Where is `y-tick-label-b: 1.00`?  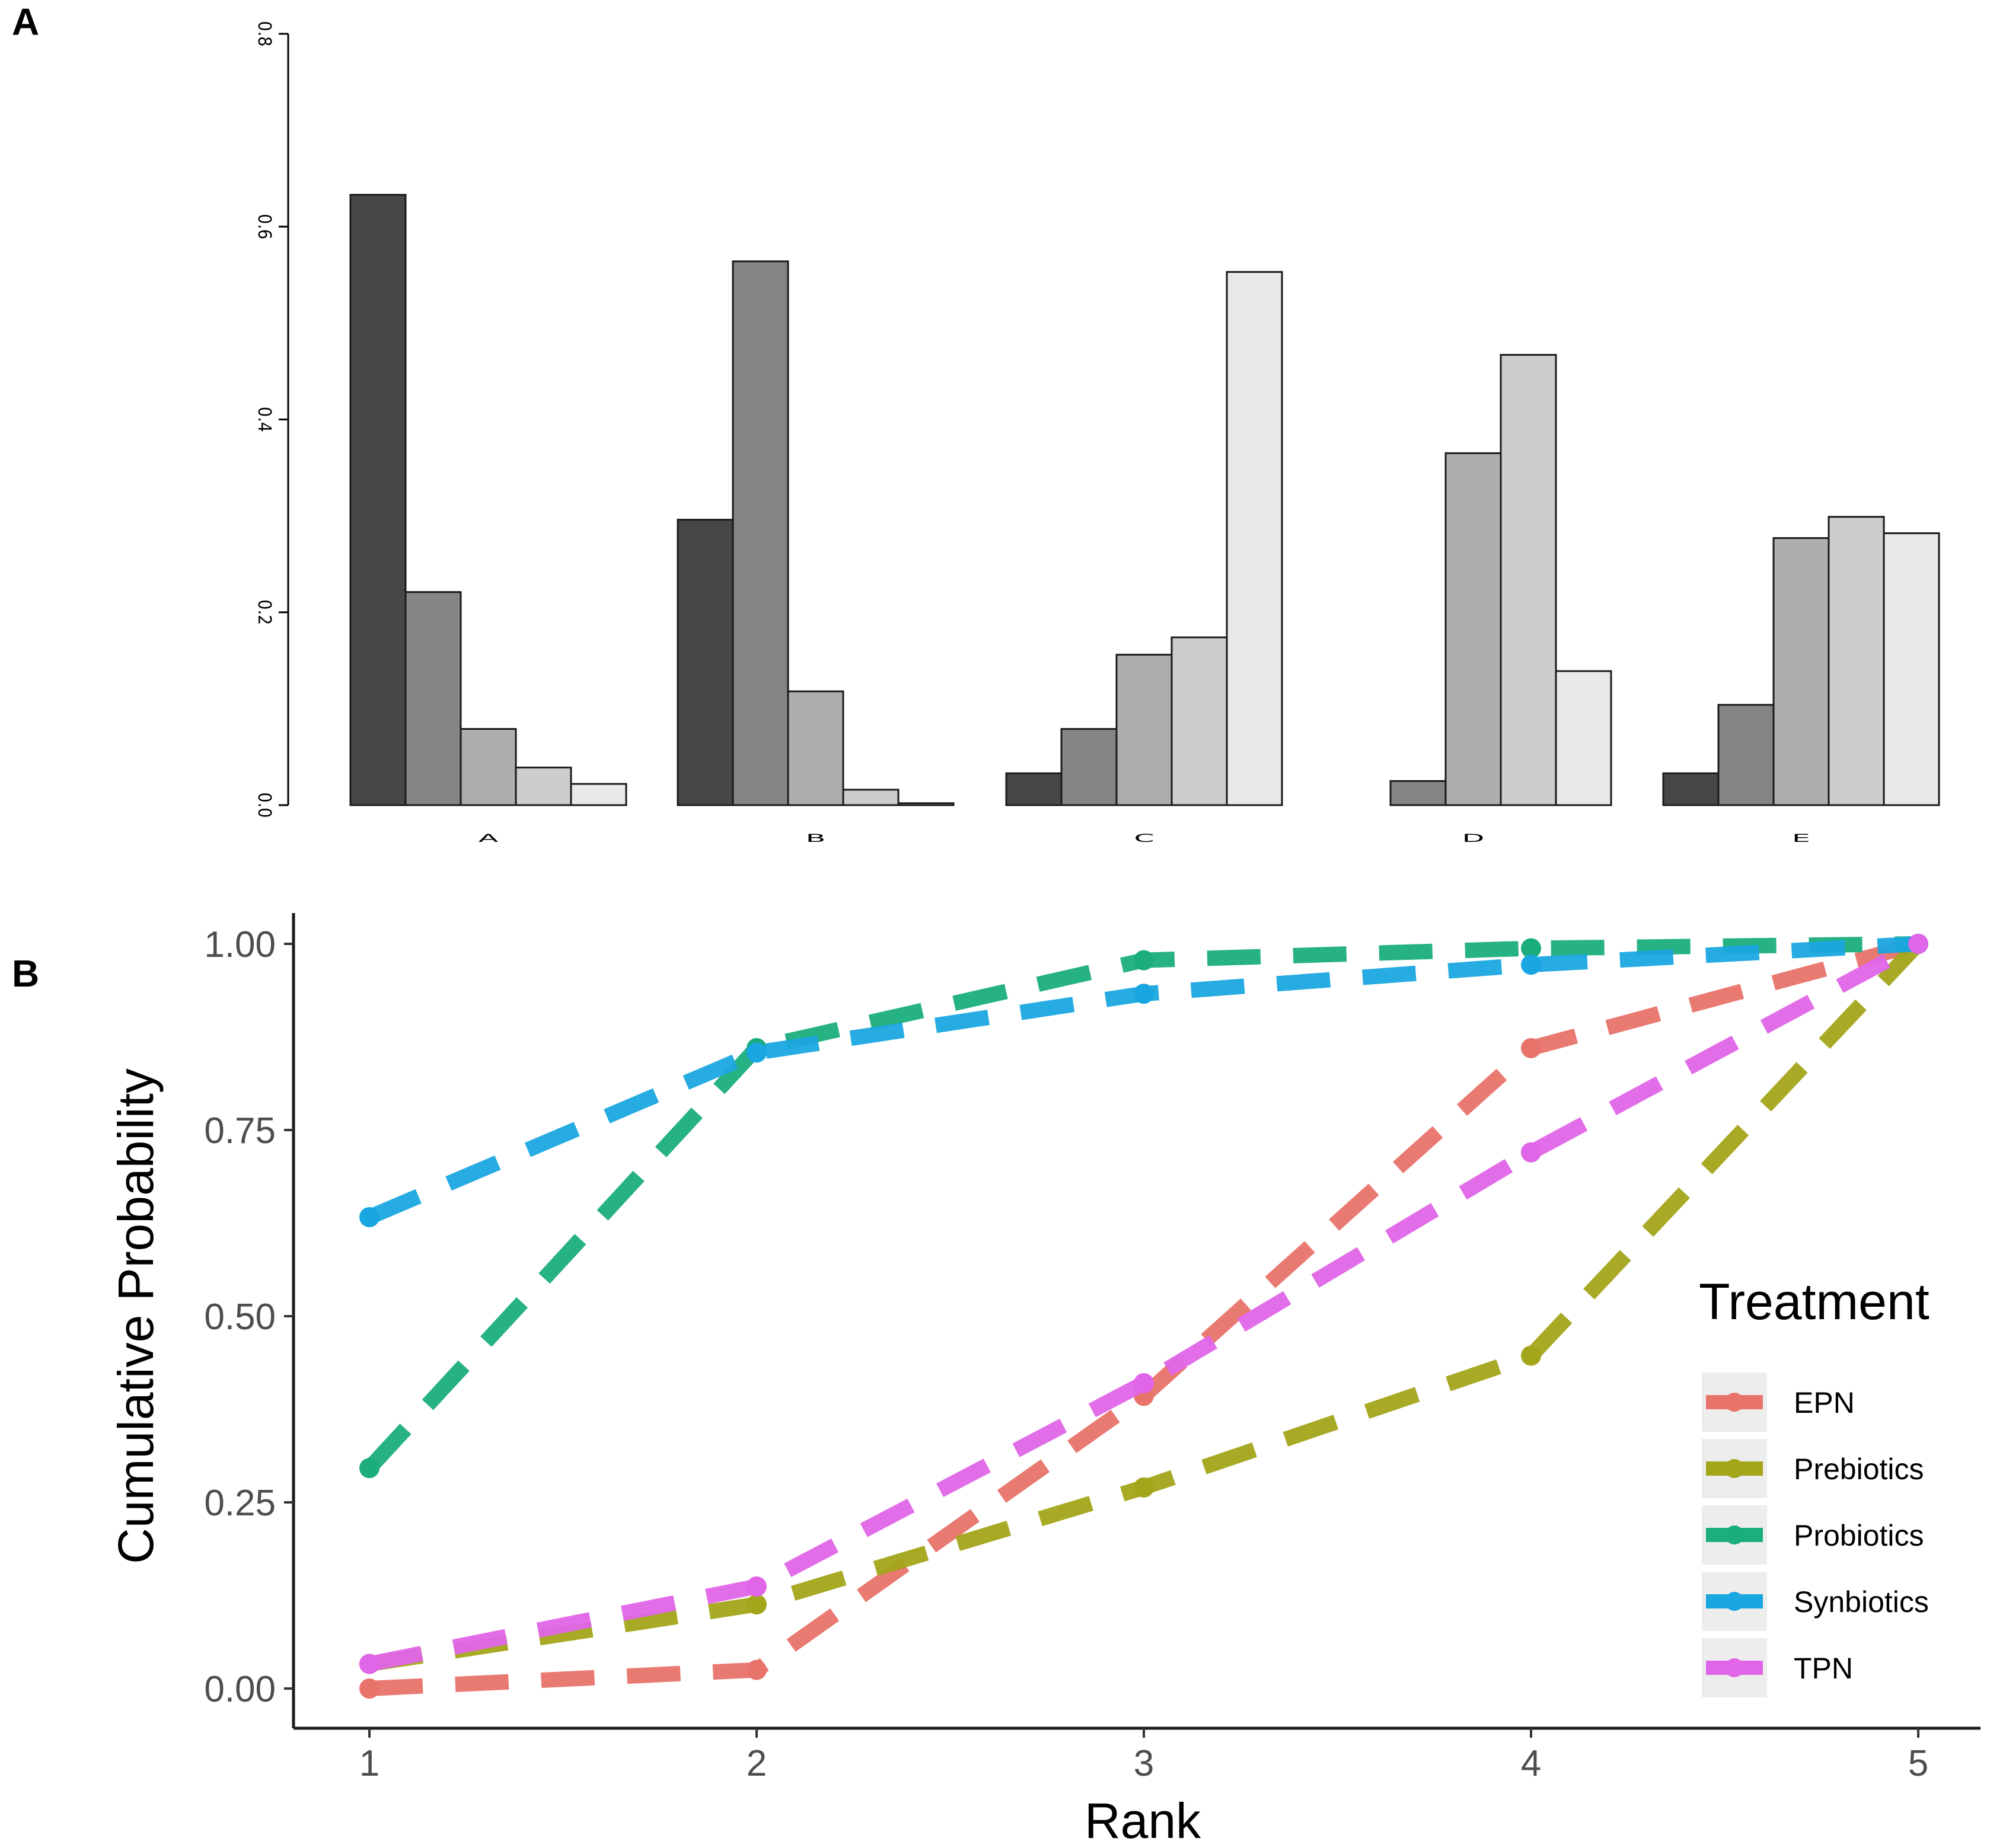 y-tick-label-b: 1.00 is located at coordinates (240, 945).